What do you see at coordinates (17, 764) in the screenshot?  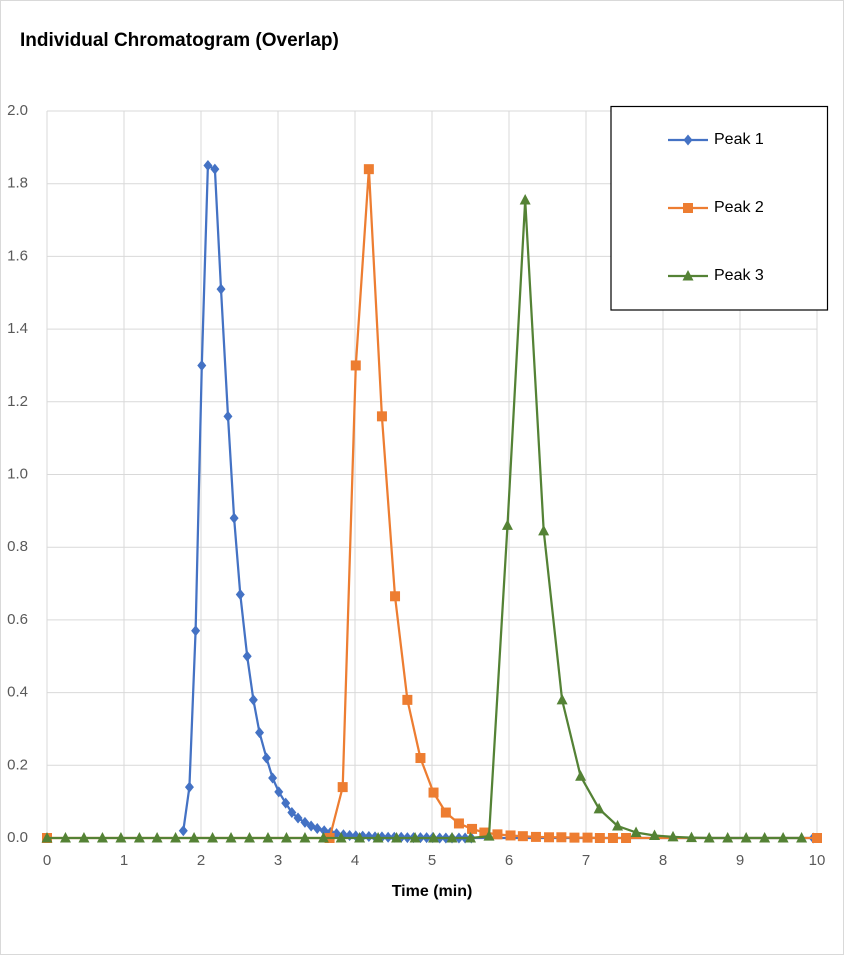 I see `y-tick-label: 0.2` at bounding box center [17, 764].